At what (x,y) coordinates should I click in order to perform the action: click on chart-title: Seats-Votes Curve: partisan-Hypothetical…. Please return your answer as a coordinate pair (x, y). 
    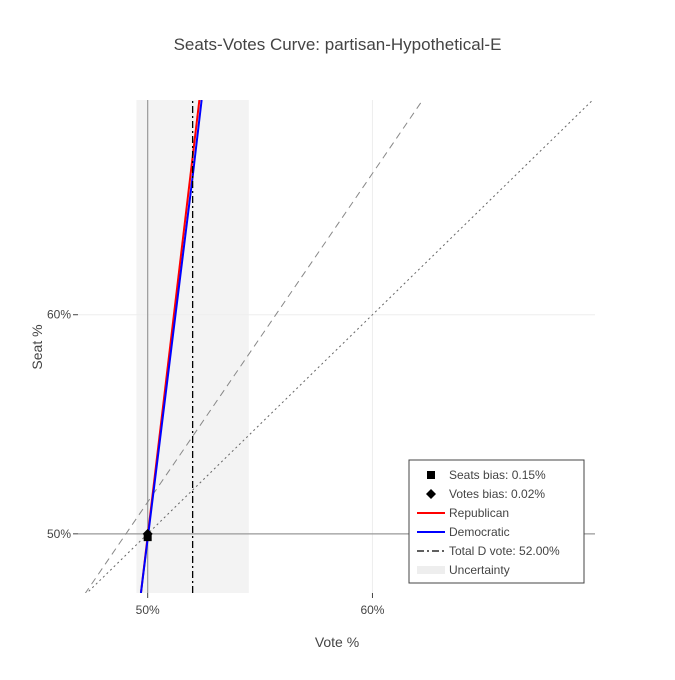
    Looking at the image, I should click on (338, 44).